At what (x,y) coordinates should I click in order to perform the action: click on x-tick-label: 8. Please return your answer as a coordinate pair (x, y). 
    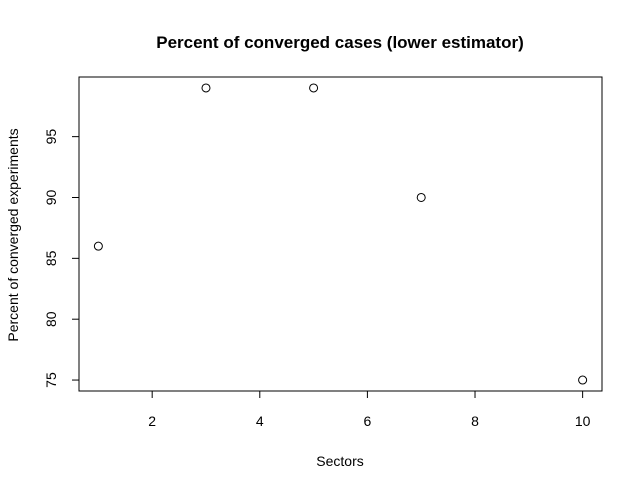
    Looking at the image, I should click on (475, 421).